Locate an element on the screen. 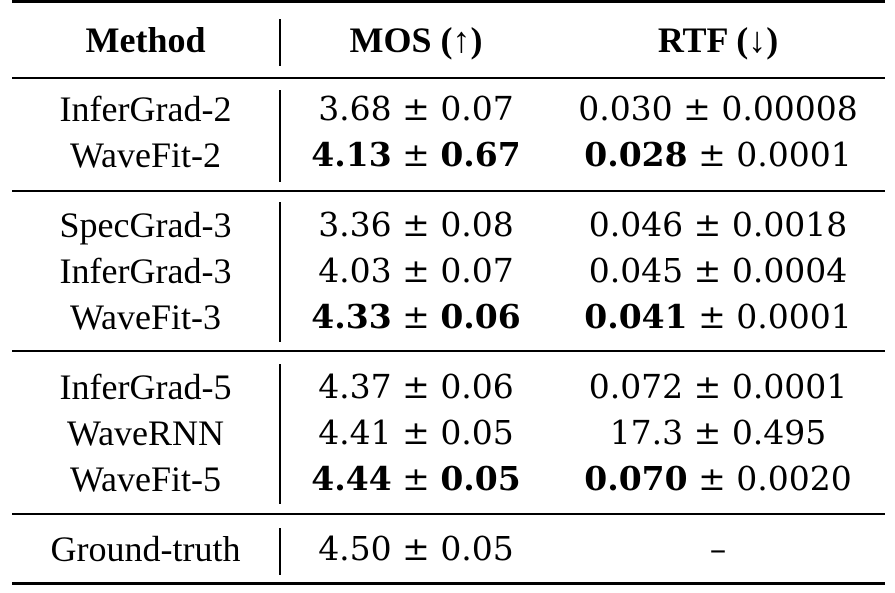  rtf-mean: 0.046 is located at coordinates (636, 224).